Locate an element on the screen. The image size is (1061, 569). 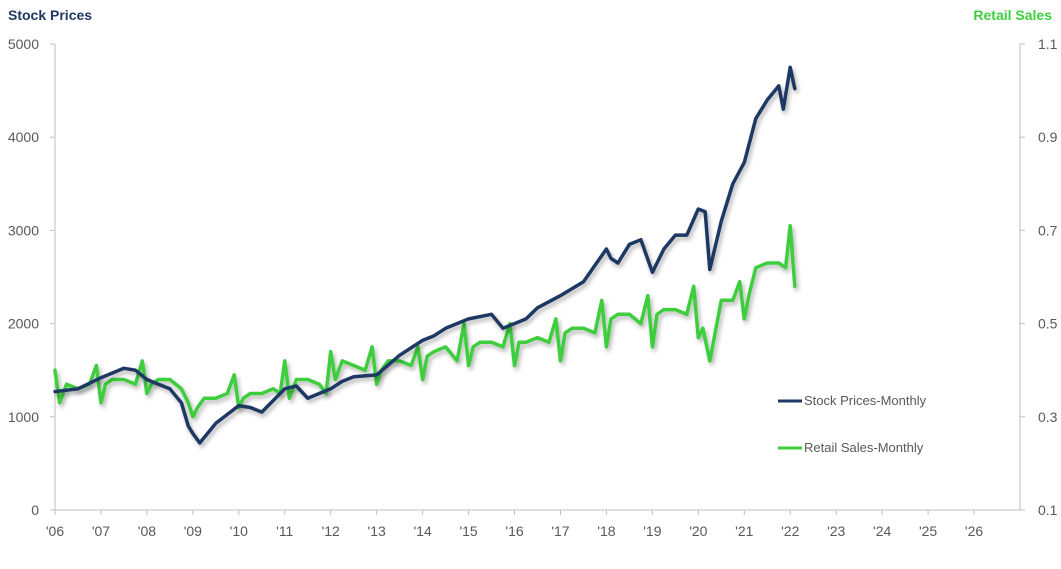
right-tick-label: 1.1 is located at coordinates (1048, 44).